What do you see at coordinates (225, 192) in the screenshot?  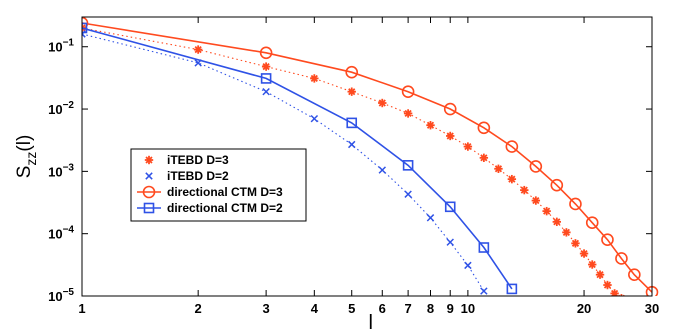 I see `legend-label: directional CTM D=3` at bounding box center [225, 192].